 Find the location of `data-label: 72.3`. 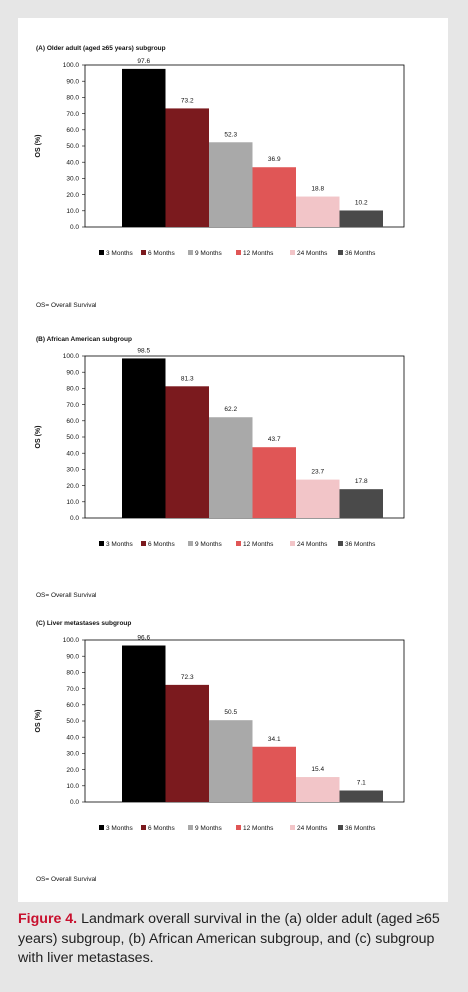

data-label: 72.3 is located at coordinates (187, 677).